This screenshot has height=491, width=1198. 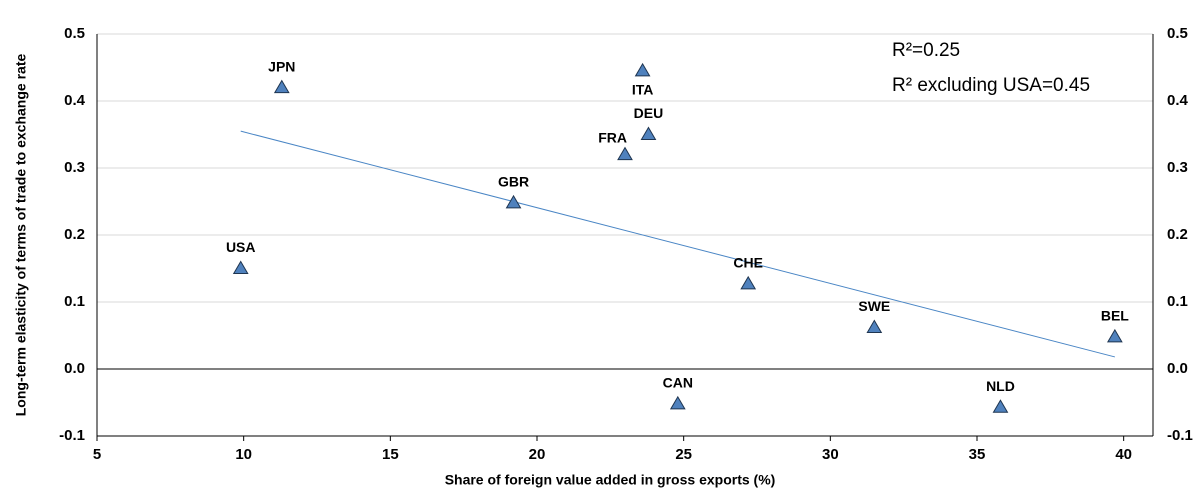 I want to click on y-tick-label: 0.1, so click(x=74, y=301).